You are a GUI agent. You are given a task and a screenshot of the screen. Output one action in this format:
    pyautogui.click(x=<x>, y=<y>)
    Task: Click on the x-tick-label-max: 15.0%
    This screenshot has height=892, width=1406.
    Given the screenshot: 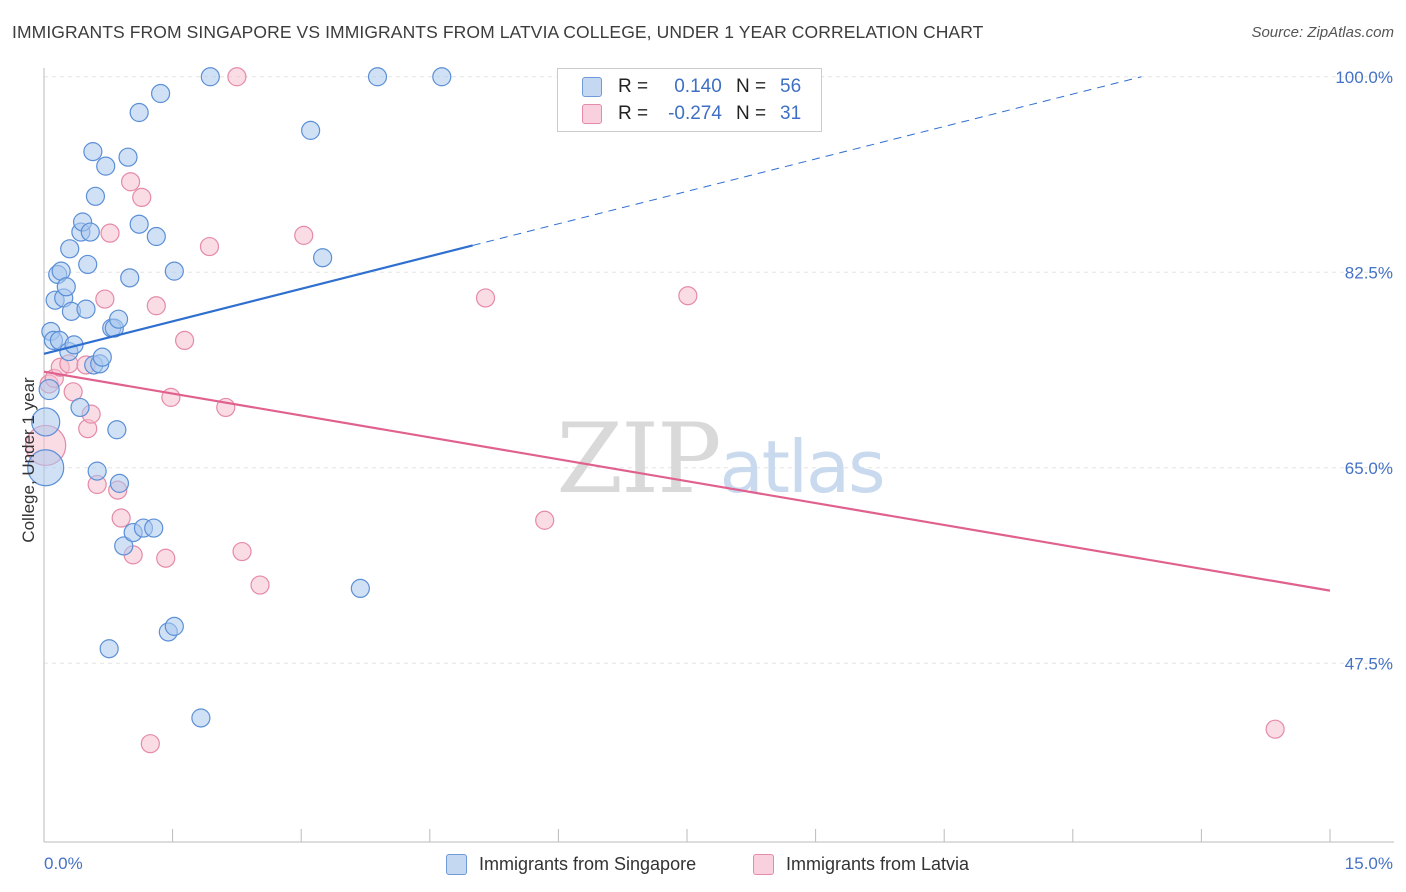 What is the action you would take?
    pyautogui.click(x=1369, y=863)
    